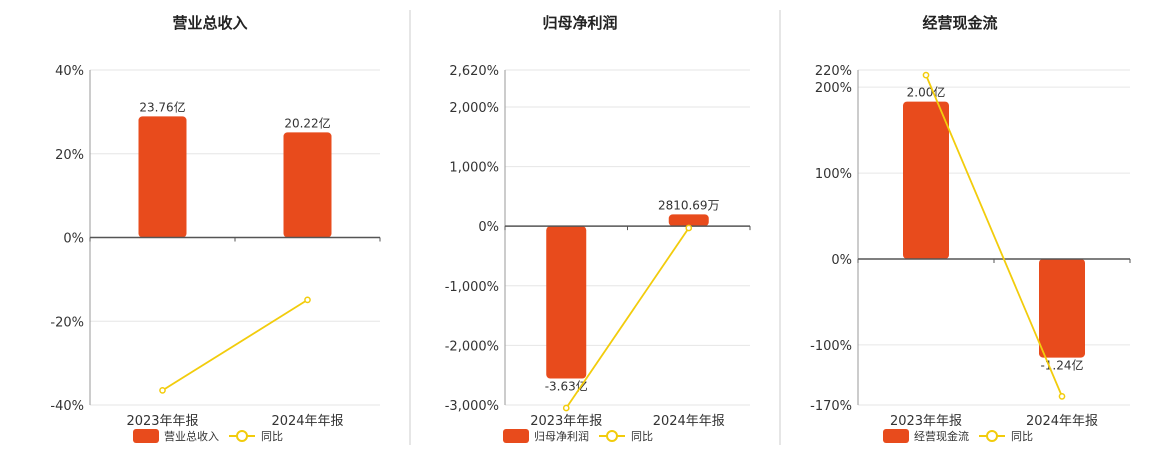  What do you see at coordinates (474, 71) in the screenshot?
I see `y-tick-label: 2,620%` at bounding box center [474, 71].